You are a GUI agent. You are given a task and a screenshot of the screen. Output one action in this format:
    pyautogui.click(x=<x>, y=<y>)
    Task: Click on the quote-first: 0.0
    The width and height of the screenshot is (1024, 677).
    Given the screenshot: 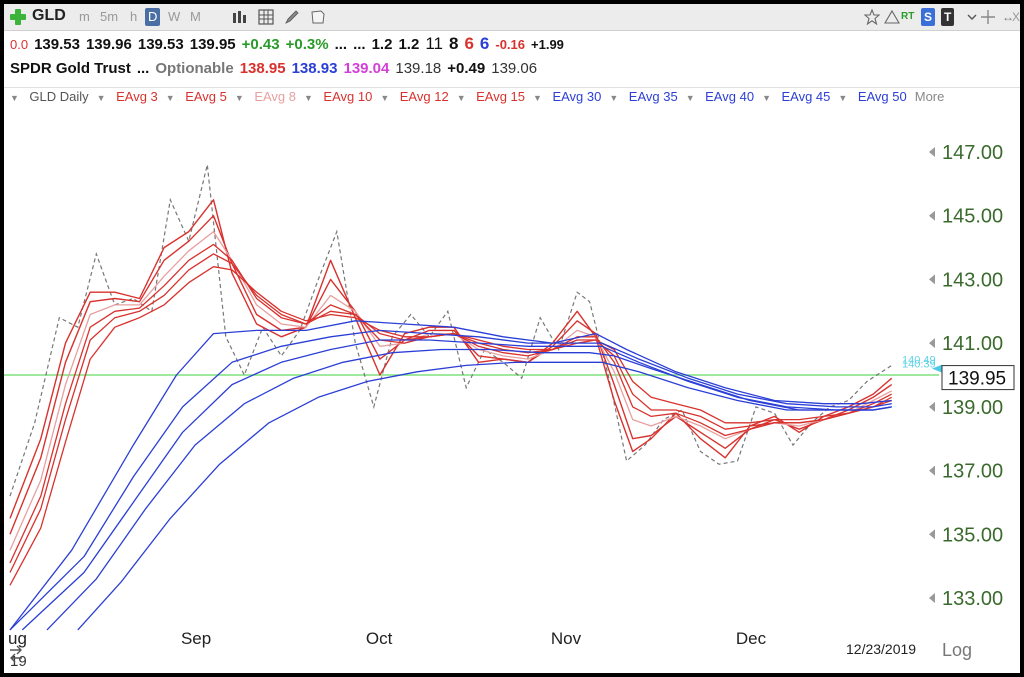 What is the action you would take?
    pyautogui.click(x=19, y=44)
    